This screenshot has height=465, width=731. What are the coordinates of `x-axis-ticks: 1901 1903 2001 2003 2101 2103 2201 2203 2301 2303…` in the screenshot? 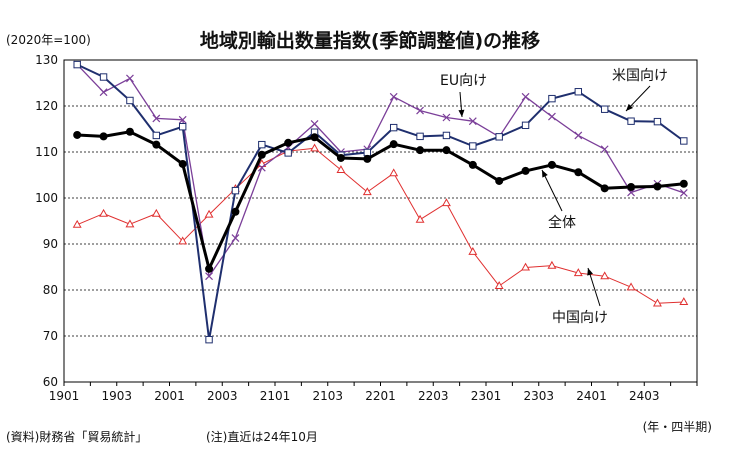 It's located at (373, 392).